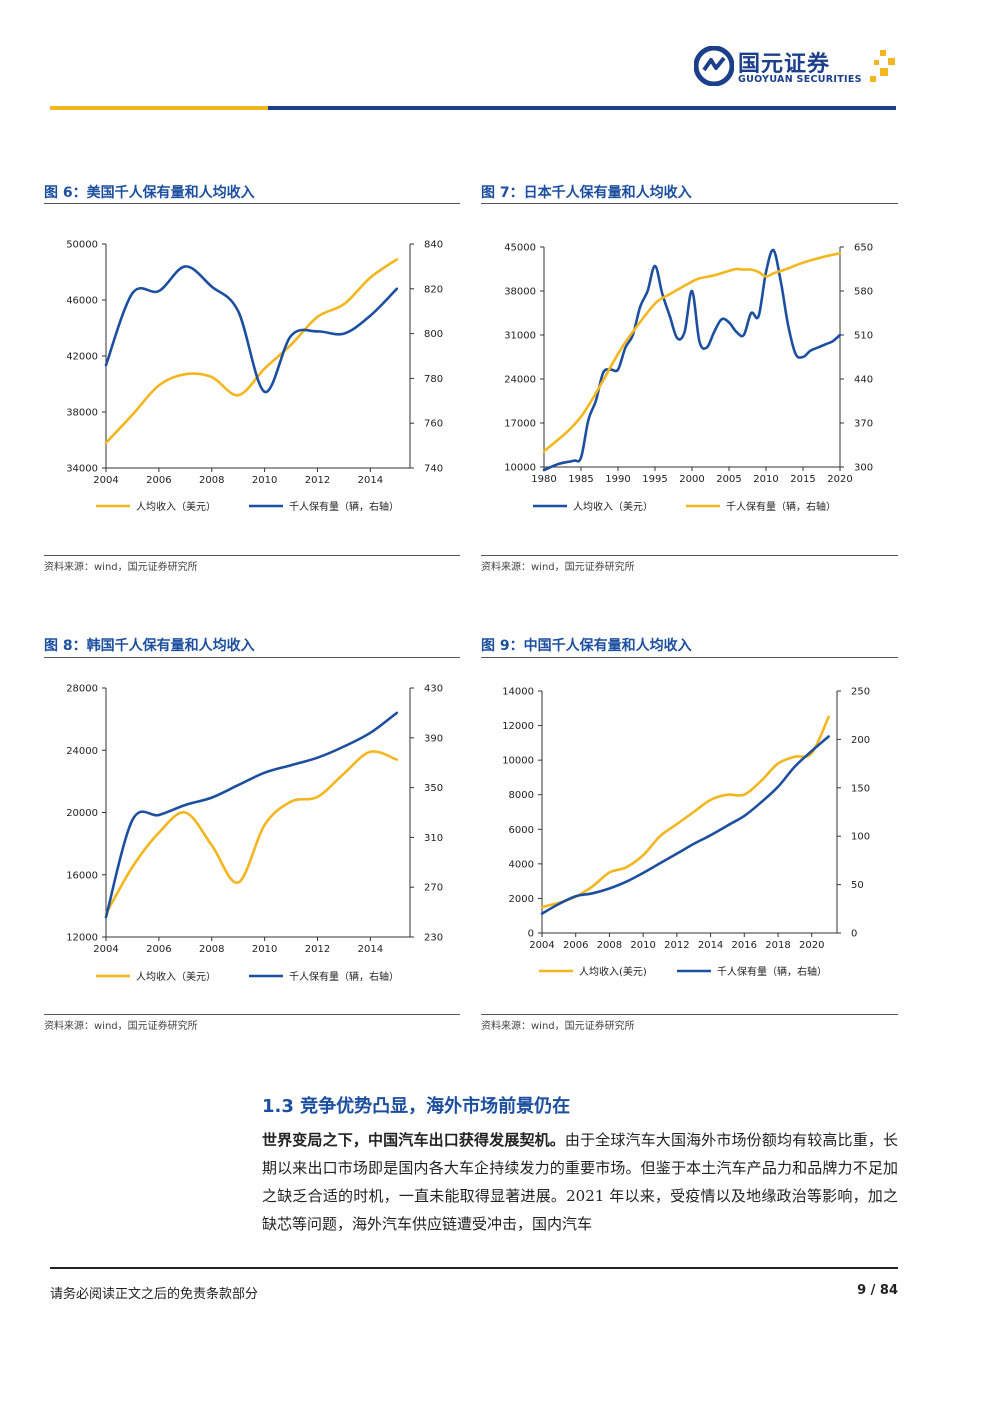  What do you see at coordinates (416, 1106) in the screenshot?
I see `section-heading: 1.3 竞争优势凸显，海外市场前景仍在` at bounding box center [416, 1106].